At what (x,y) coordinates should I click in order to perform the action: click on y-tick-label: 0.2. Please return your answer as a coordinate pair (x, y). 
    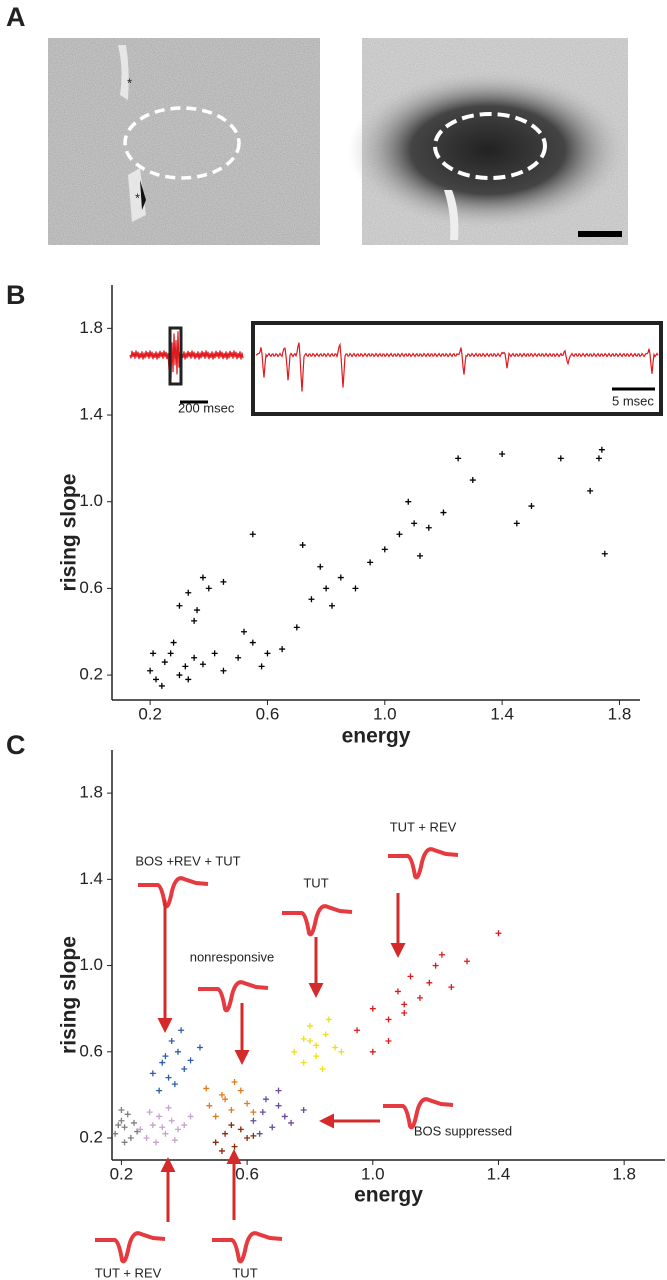
    Looking at the image, I should click on (91, 1136).